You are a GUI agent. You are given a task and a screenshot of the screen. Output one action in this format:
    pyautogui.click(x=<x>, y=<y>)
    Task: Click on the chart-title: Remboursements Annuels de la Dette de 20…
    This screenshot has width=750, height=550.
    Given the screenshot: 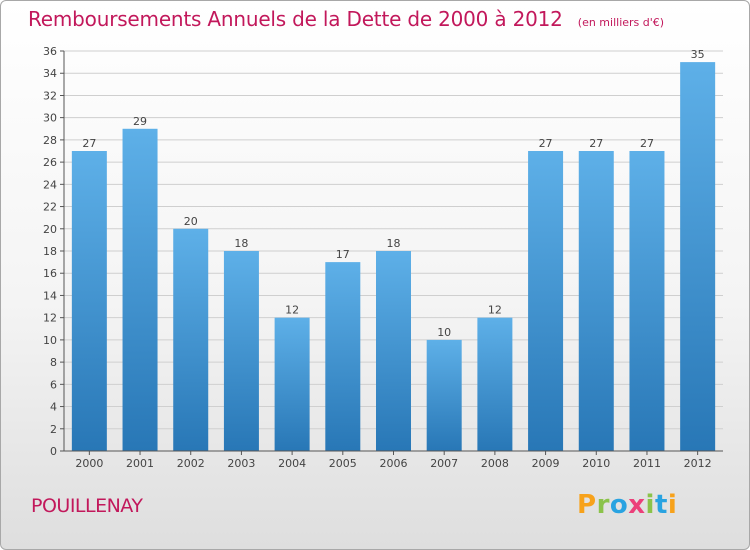 What is the action you would take?
    pyautogui.click(x=295, y=19)
    